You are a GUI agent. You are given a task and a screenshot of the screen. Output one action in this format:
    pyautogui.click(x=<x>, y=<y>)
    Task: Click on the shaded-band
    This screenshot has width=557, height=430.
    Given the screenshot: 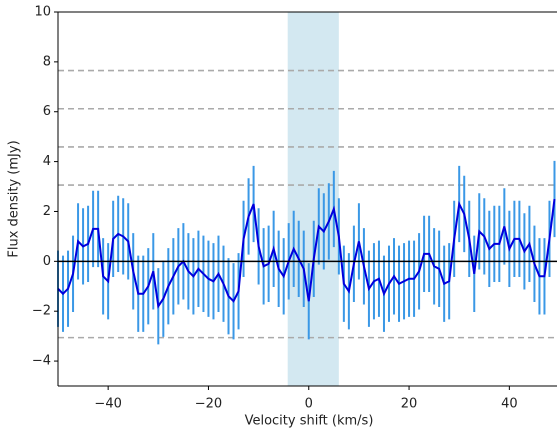 What is the action you would take?
    pyautogui.click(x=313, y=199)
    